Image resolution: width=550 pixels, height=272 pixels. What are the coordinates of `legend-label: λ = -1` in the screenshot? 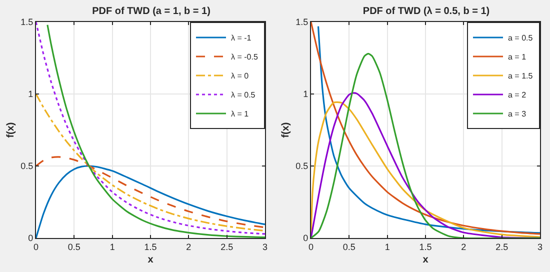 It's located at (241, 38).